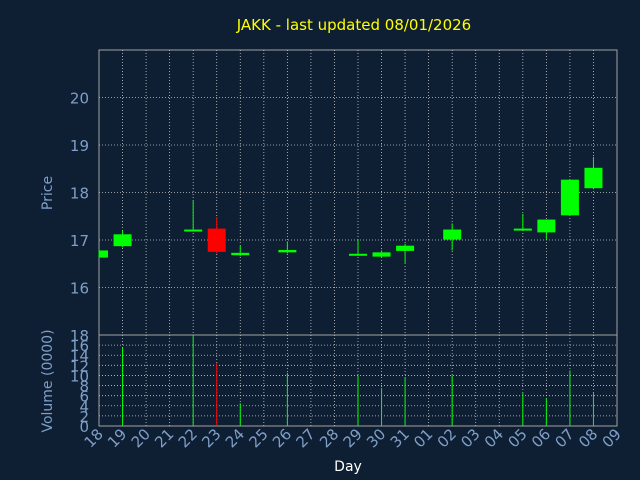 The height and width of the screenshot is (480, 640). What do you see at coordinates (79, 289) in the screenshot?
I see `price-tick-label: 16` at bounding box center [79, 289].